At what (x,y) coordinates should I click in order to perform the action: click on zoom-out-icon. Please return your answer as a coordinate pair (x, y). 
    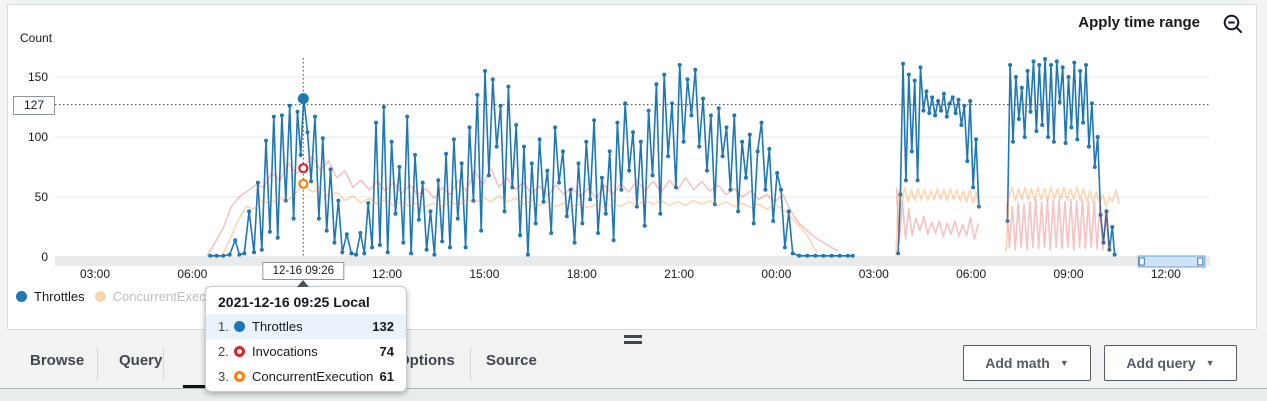
    Looking at the image, I should click on (1233, 24).